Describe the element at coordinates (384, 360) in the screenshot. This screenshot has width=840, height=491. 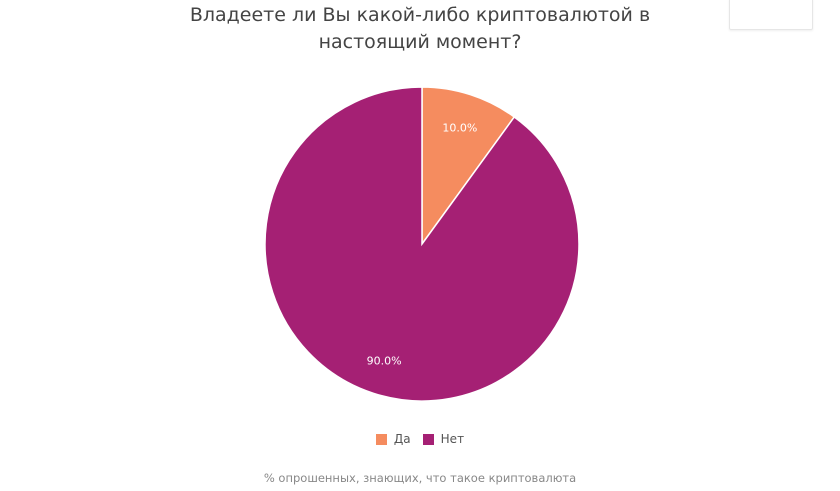
I see `data-label: 90.0%` at that location.